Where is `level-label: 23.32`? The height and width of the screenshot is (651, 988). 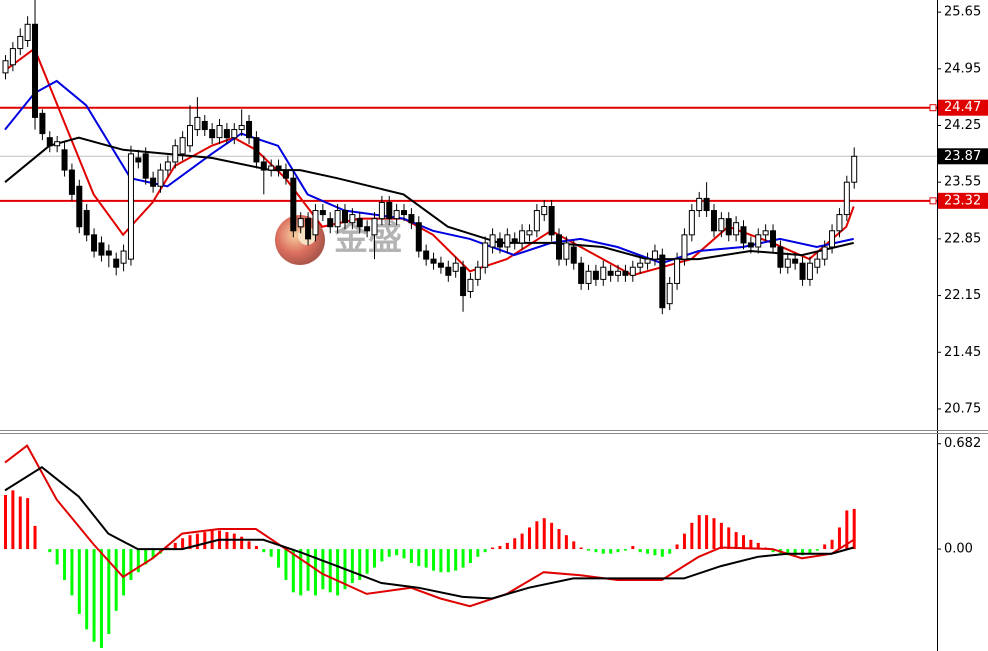 level-label: 23.32 is located at coordinates (962, 200).